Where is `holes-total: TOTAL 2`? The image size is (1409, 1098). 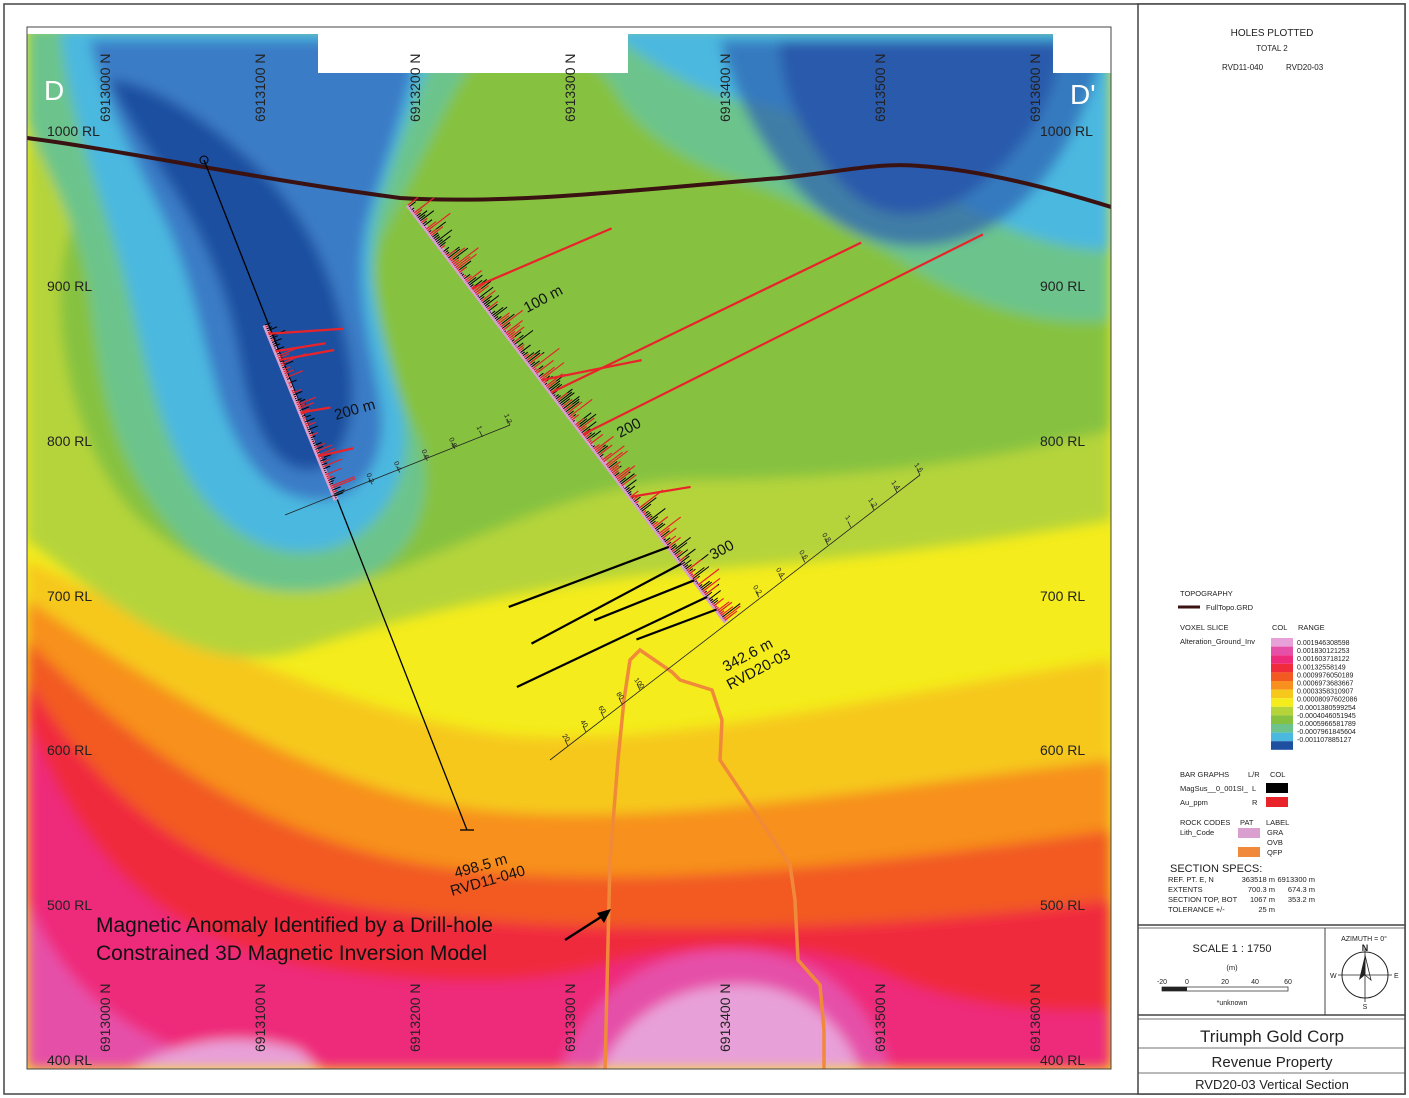
holes-total: TOTAL 2 is located at coordinates (1272, 48).